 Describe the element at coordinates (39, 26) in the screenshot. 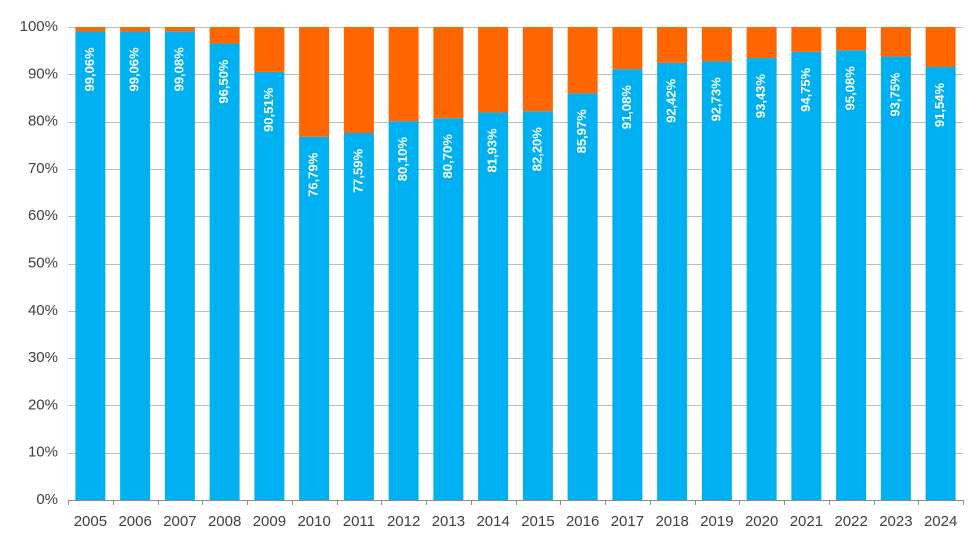

I see `y-tick-label: 100%` at that location.